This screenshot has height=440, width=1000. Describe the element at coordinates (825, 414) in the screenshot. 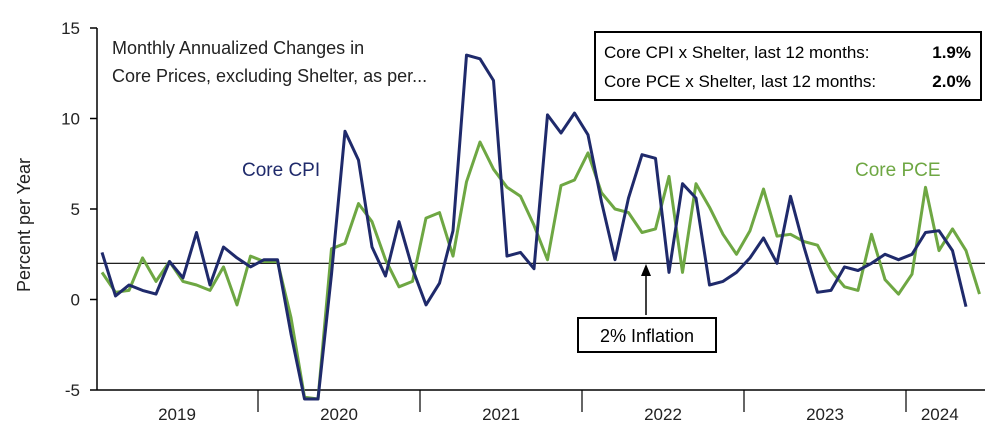

I see `x-tick-label: 2023` at that location.